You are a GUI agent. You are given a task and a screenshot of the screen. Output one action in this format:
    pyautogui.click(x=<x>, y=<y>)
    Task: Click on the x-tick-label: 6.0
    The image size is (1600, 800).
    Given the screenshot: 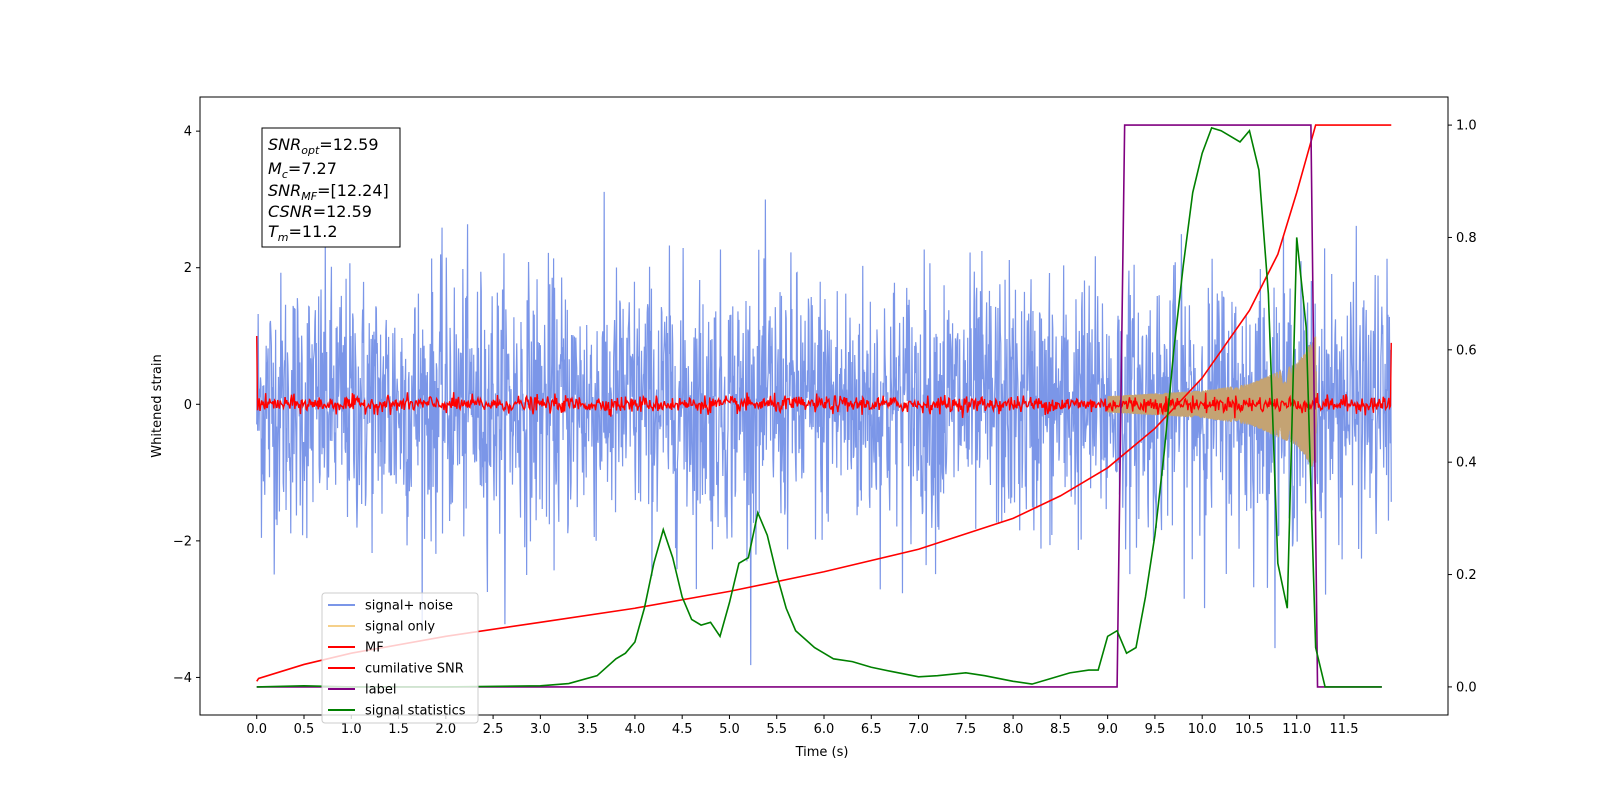 What is the action you would take?
    pyautogui.click(x=824, y=729)
    